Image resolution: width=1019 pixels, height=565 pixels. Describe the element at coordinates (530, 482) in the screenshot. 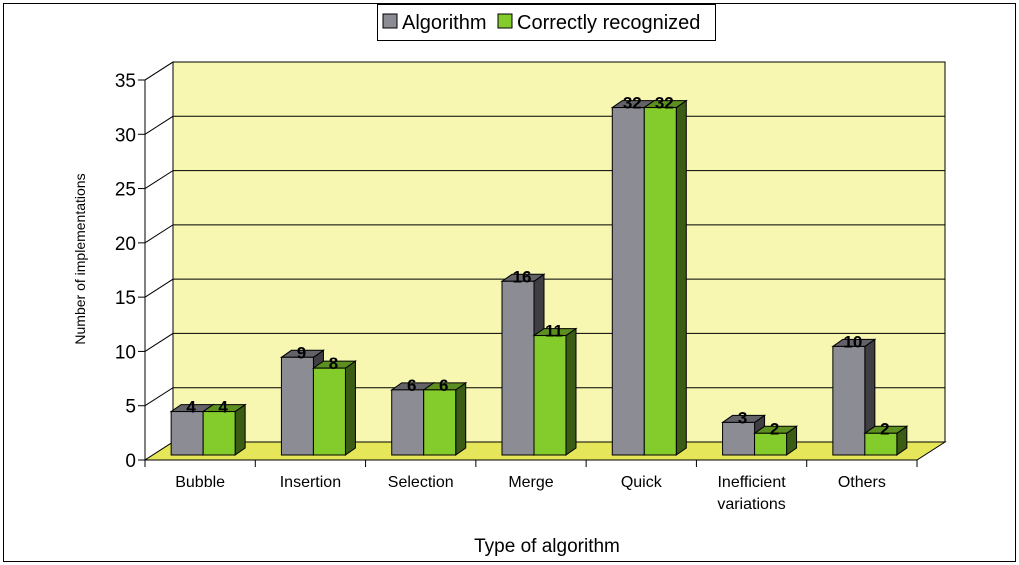

I see `x-tick-label: Merge` at that location.